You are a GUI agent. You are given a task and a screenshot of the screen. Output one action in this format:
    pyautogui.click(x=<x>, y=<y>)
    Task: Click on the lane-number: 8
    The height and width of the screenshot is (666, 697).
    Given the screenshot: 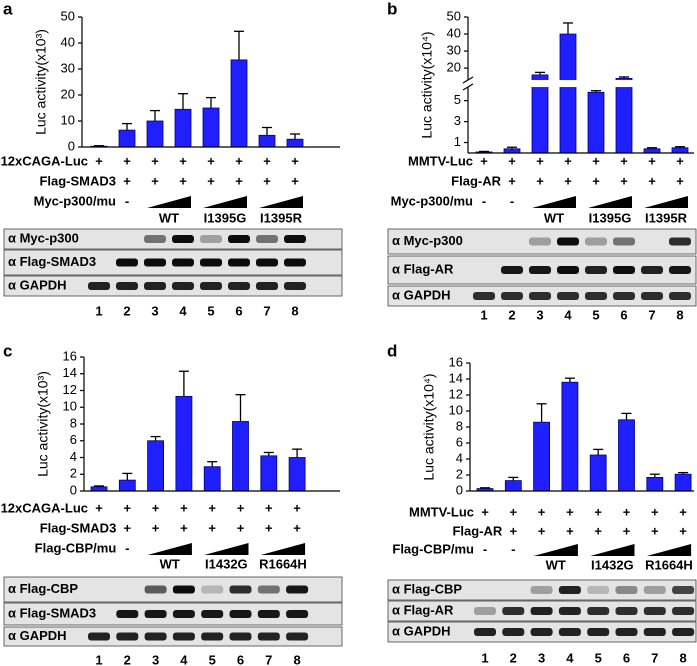 What is the action you would take?
    pyautogui.click(x=294, y=310)
    